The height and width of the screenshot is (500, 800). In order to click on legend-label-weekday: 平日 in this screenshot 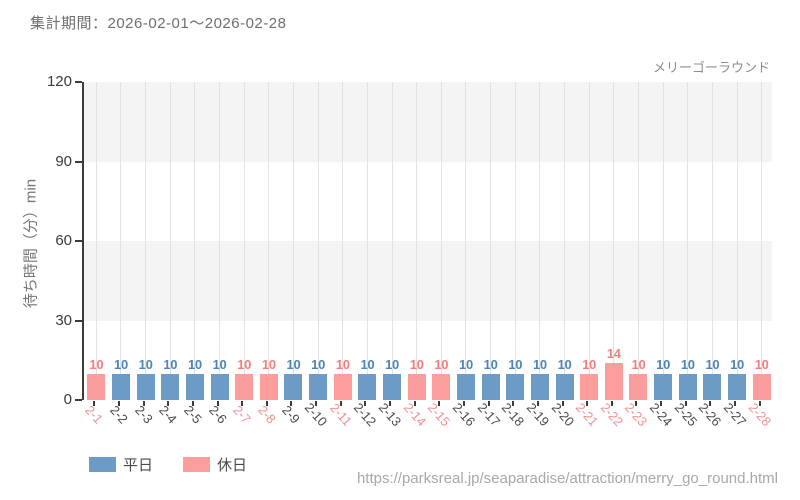, I will do `click(138, 465)`.